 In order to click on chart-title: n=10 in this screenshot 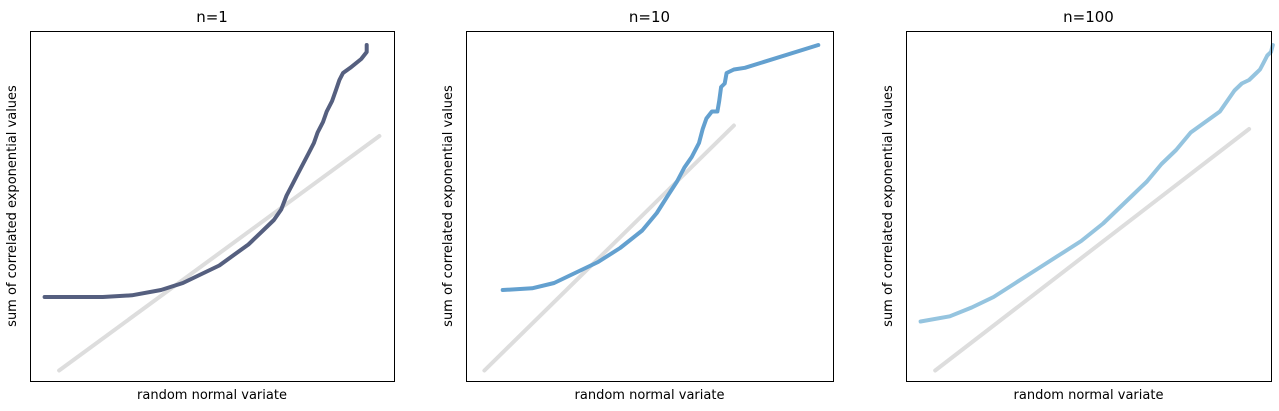, I will do `click(649, 17)`.